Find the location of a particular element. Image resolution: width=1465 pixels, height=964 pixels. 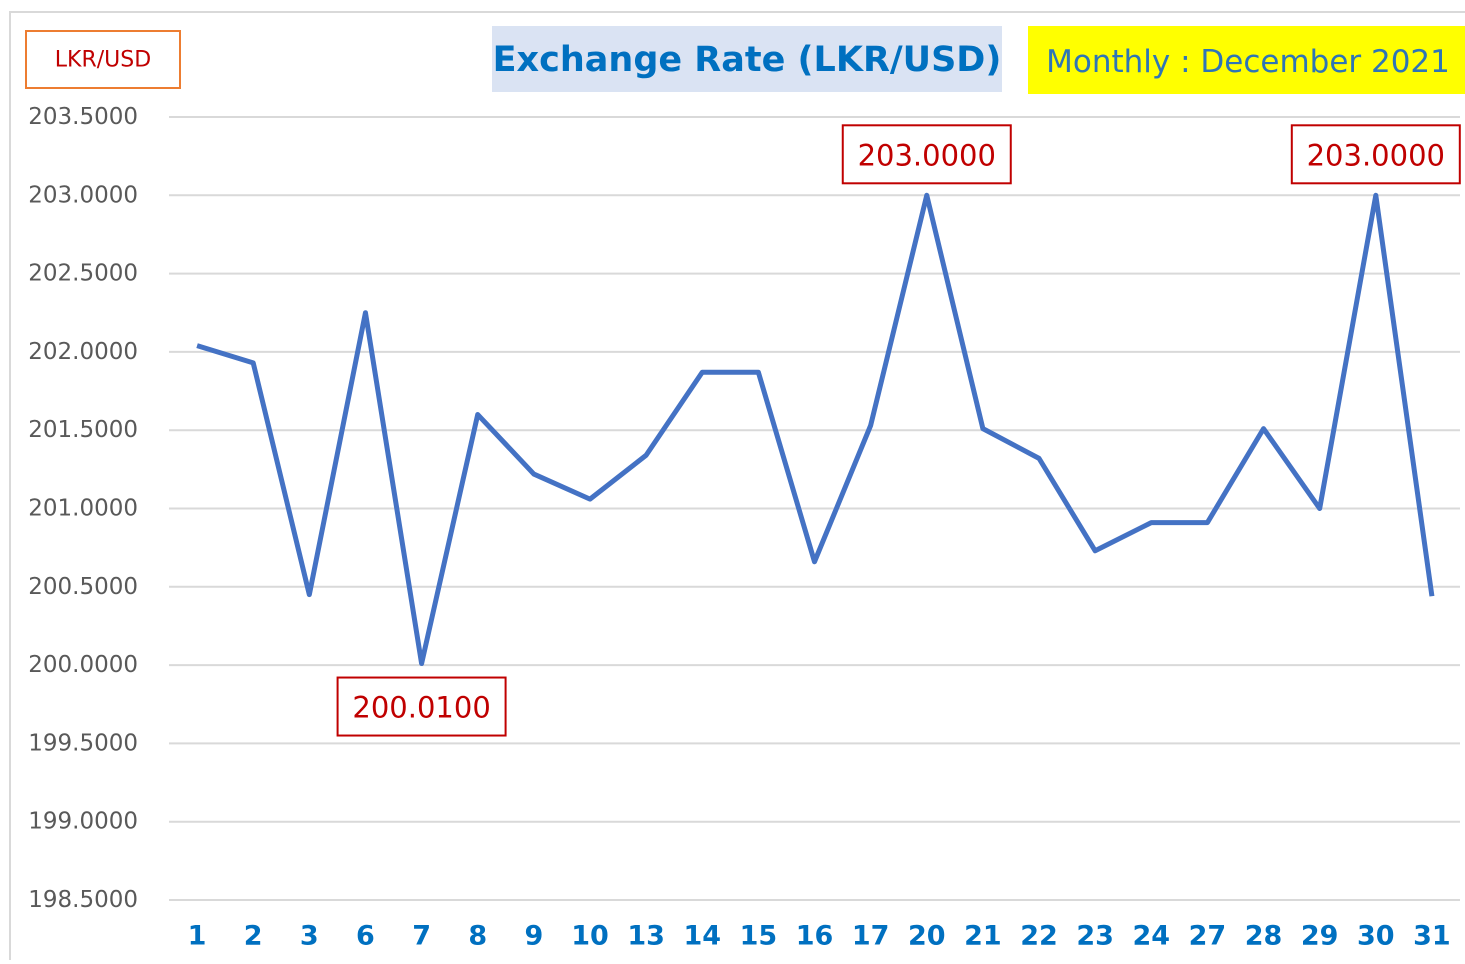

title-box is located at coordinates (747, 59).